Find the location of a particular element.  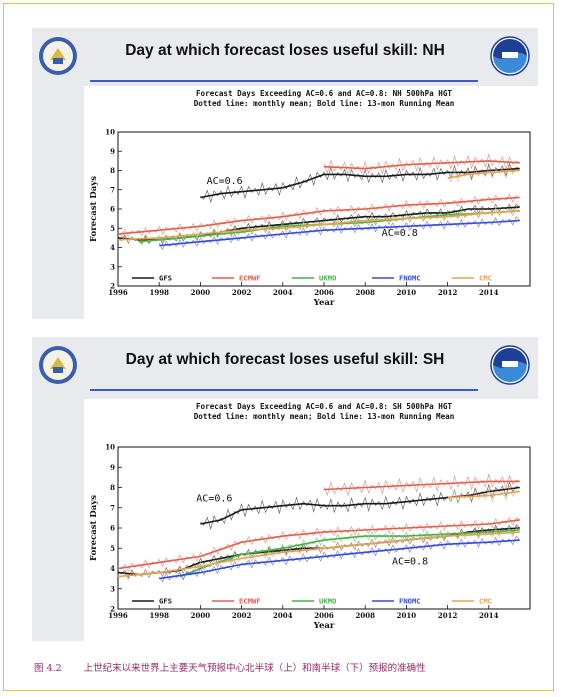

running-mean-line-ukmo is located at coordinates (349, 553).